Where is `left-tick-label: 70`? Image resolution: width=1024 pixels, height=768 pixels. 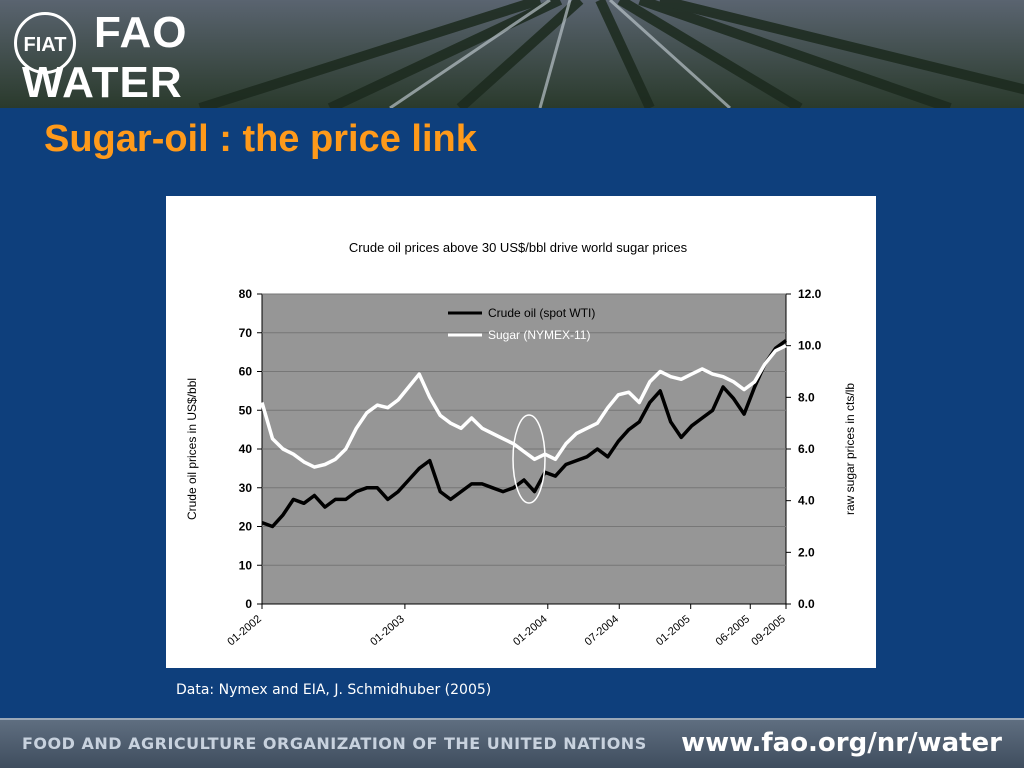
left-tick-label: 70 is located at coordinates (246, 333).